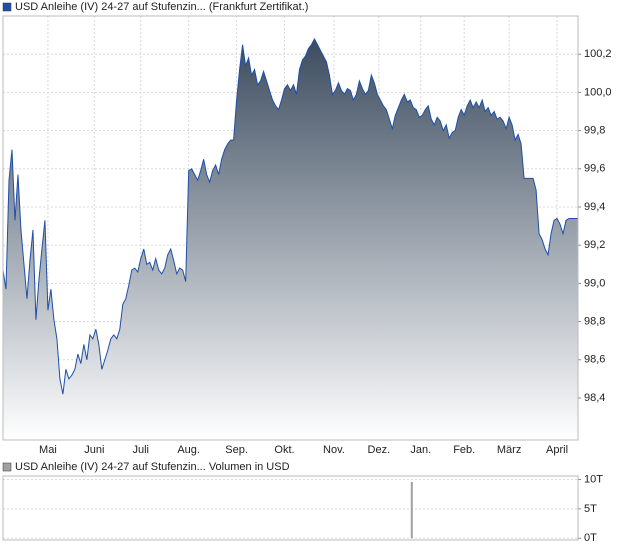 This screenshot has width=620, height=546. Describe the element at coordinates (594, 283) in the screenshot. I see `y-tick-label: 99,0` at that location.